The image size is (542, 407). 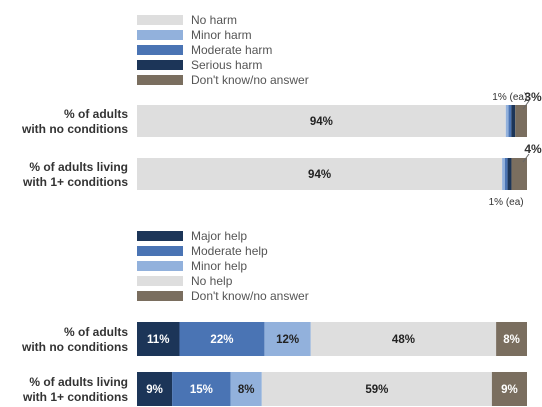 What do you see at coordinates (221, 35) in the screenshot?
I see `legend-label: Minor harm` at bounding box center [221, 35].